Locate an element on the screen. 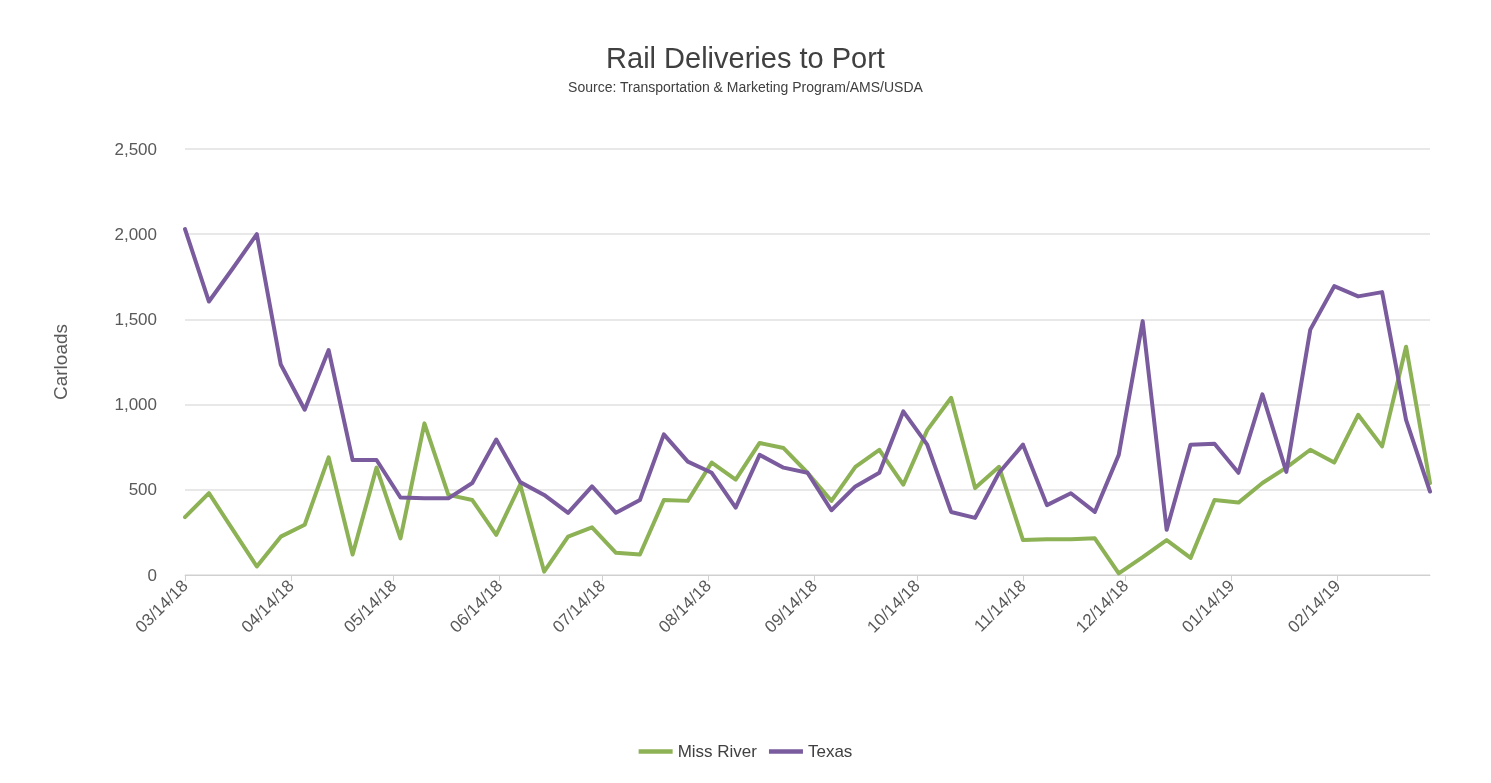 This screenshot has height=783, width=1491. y-axis-title: Carloads is located at coordinates (60, 362).